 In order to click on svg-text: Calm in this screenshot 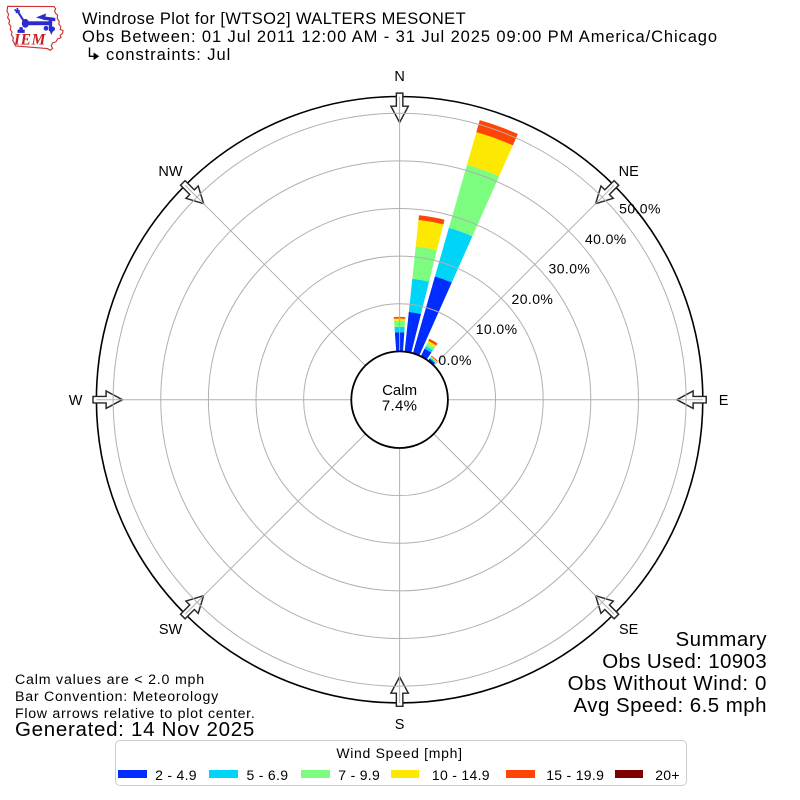, I will do `click(399, 390)`.